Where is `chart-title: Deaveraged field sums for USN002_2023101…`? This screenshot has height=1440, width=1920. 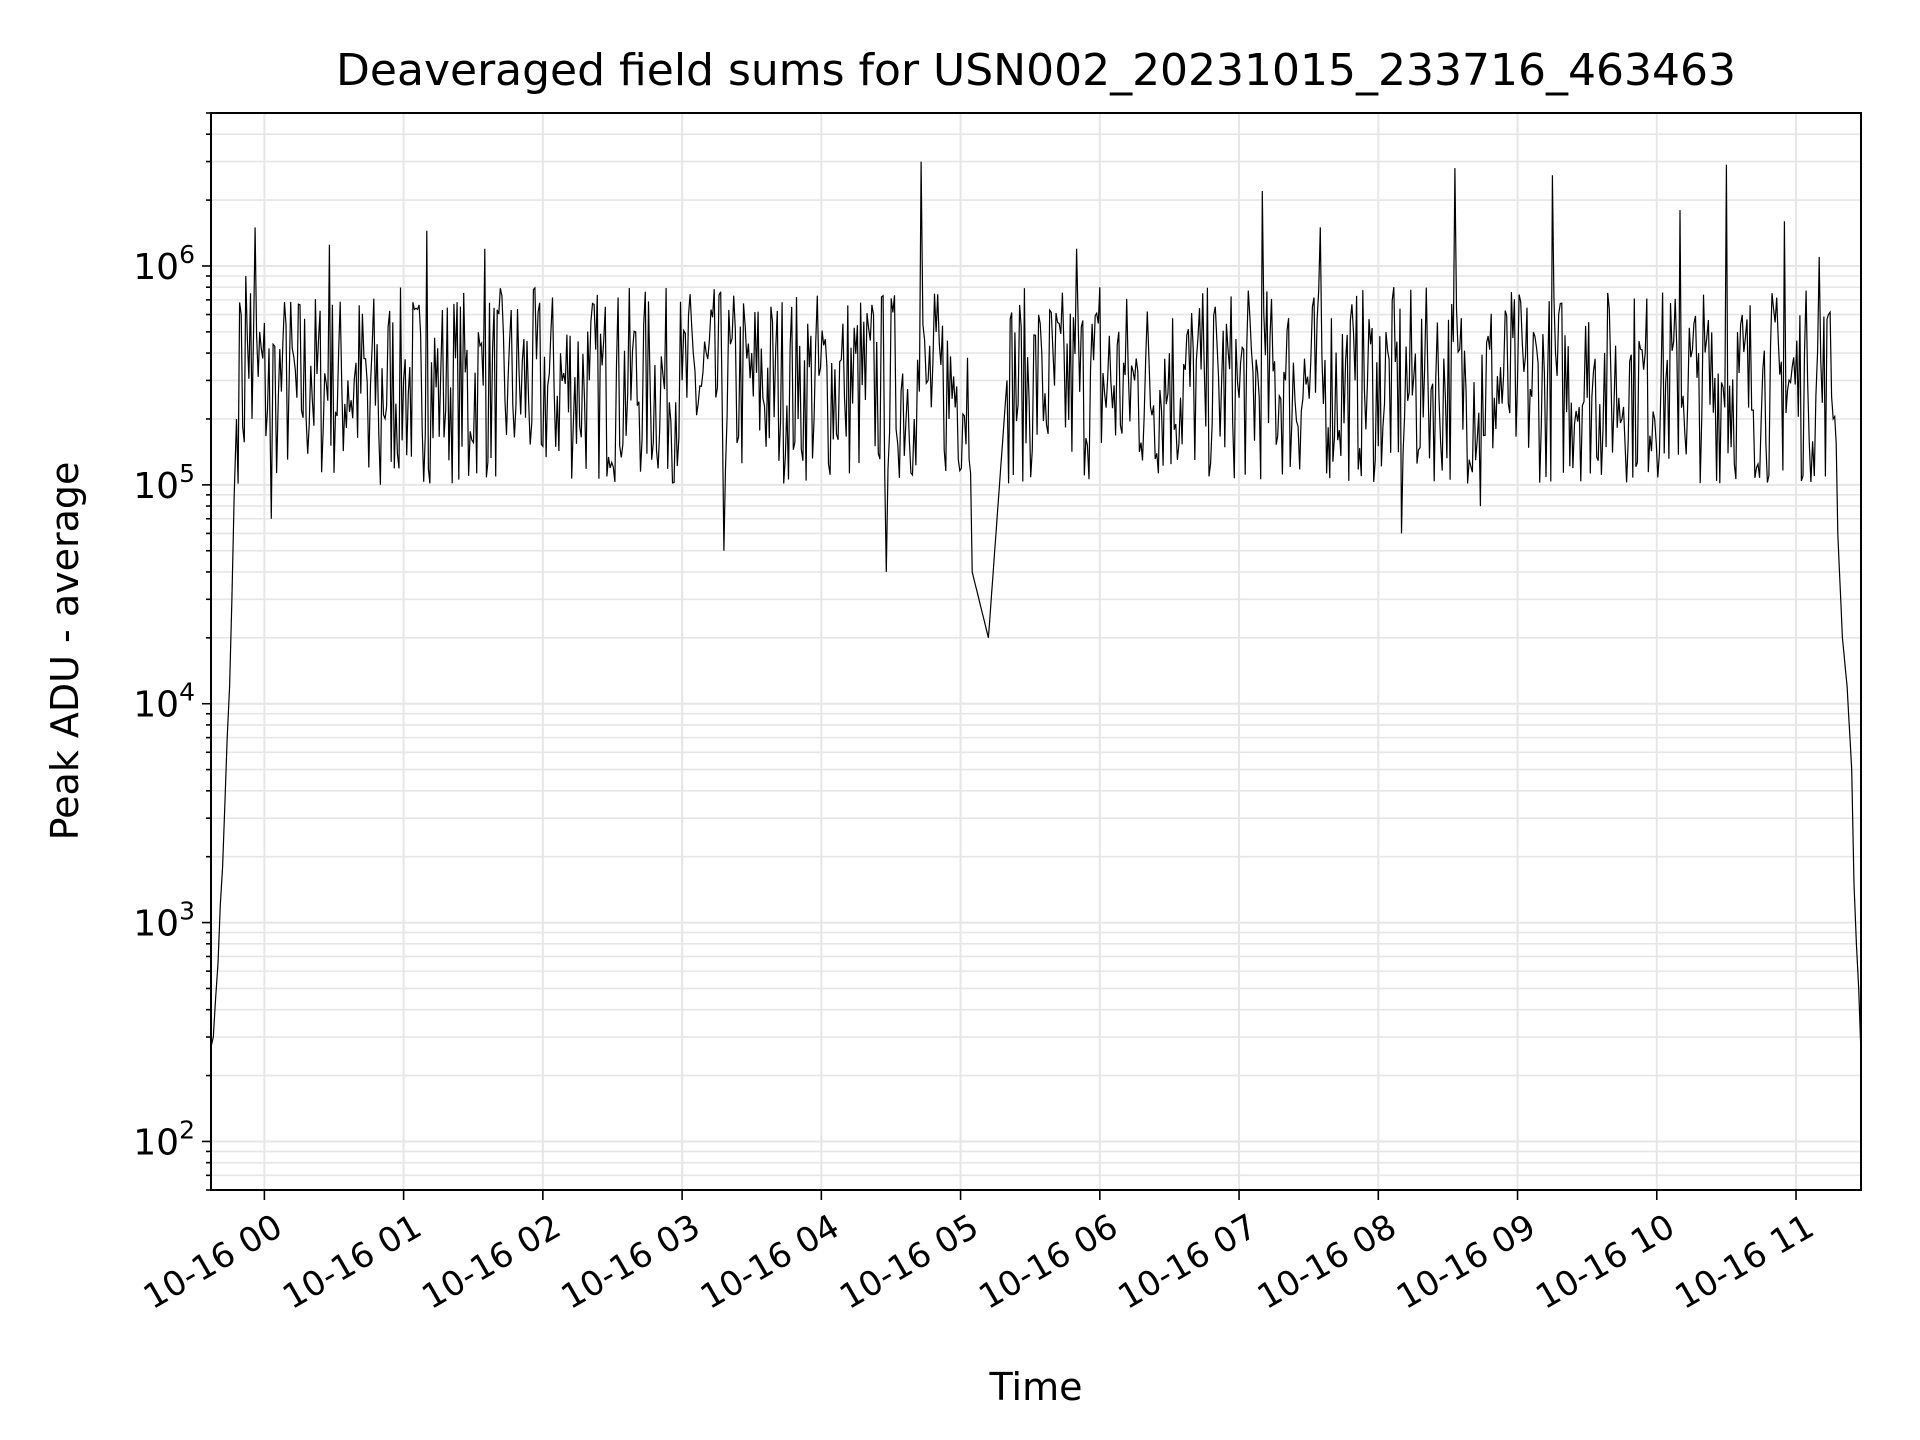 chart-title: Deaveraged field sums for USN002_2023101… is located at coordinates (1036, 70).